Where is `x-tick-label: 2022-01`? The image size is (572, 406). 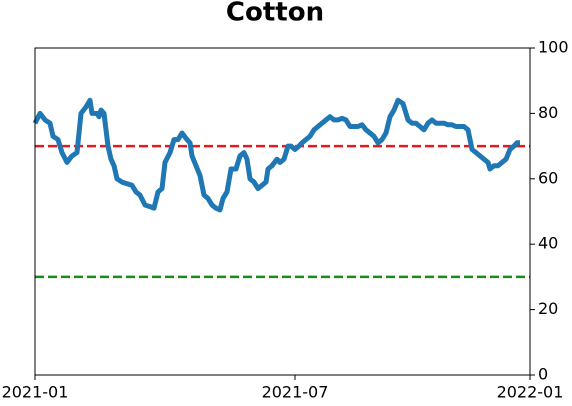 x-tick-label: 2022-01 is located at coordinates (530, 392).